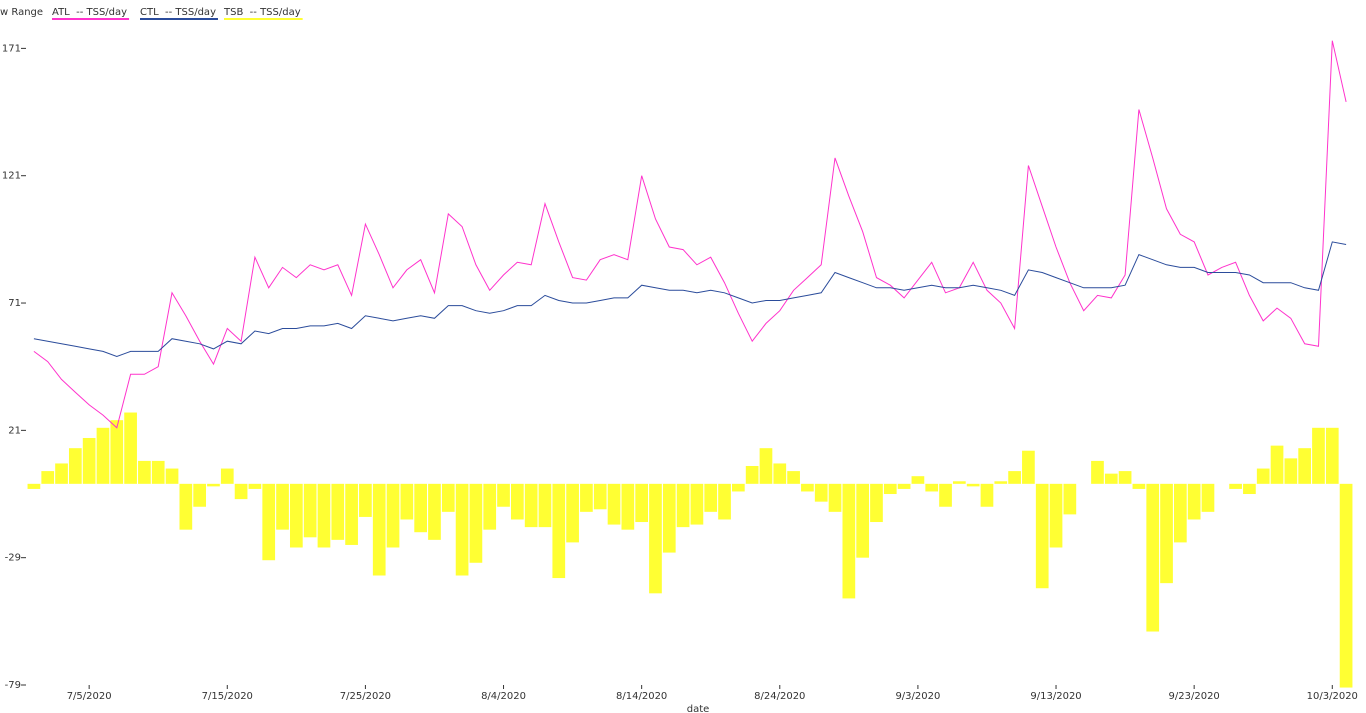  What do you see at coordinates (13, 685) in the screenshot?
I see `y-tick-label: -79` at bounding box center [13, 685].